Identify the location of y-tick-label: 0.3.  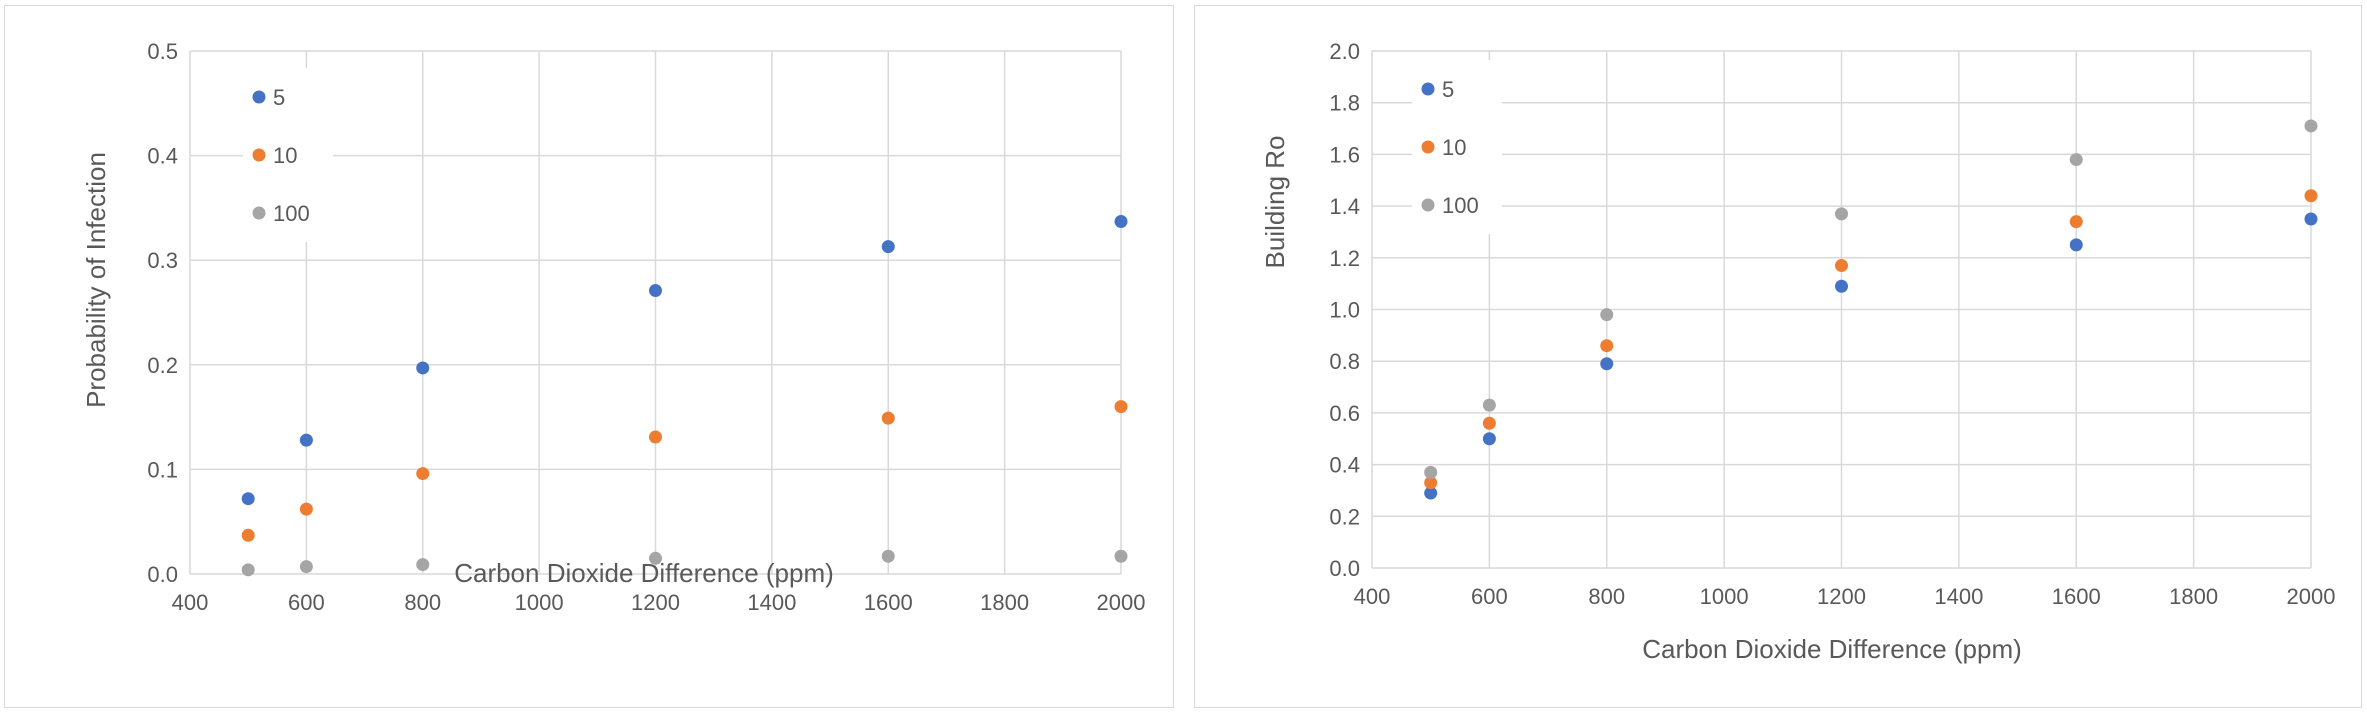
(162, 260).